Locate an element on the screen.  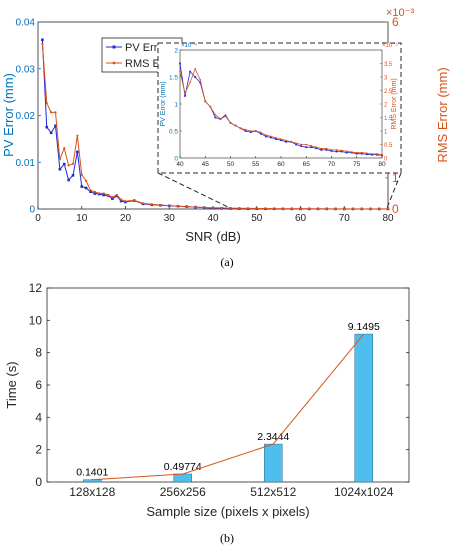
zoom-connector-left is located at coordinates (194, 190).